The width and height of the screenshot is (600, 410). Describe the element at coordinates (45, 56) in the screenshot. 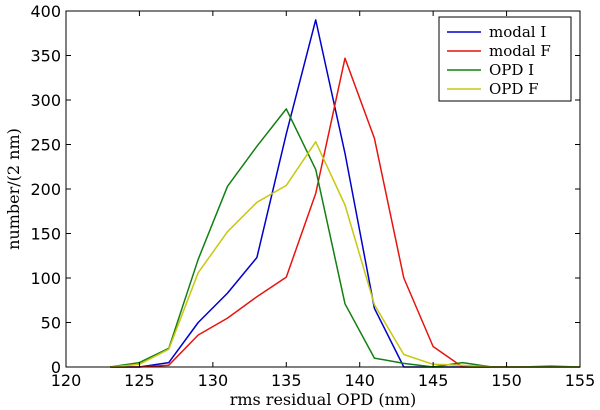

I see `y-tick-label: 350` at that location.